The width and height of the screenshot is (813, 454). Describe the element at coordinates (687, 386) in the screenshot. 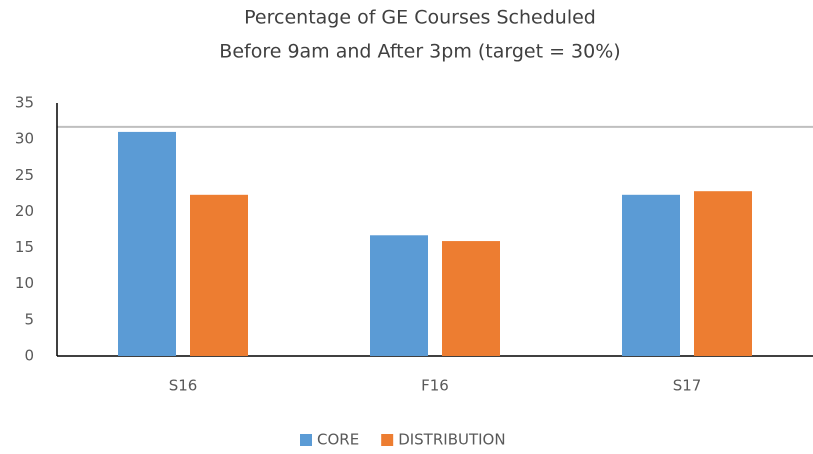

I see `x-tick-label: S17` at that location.